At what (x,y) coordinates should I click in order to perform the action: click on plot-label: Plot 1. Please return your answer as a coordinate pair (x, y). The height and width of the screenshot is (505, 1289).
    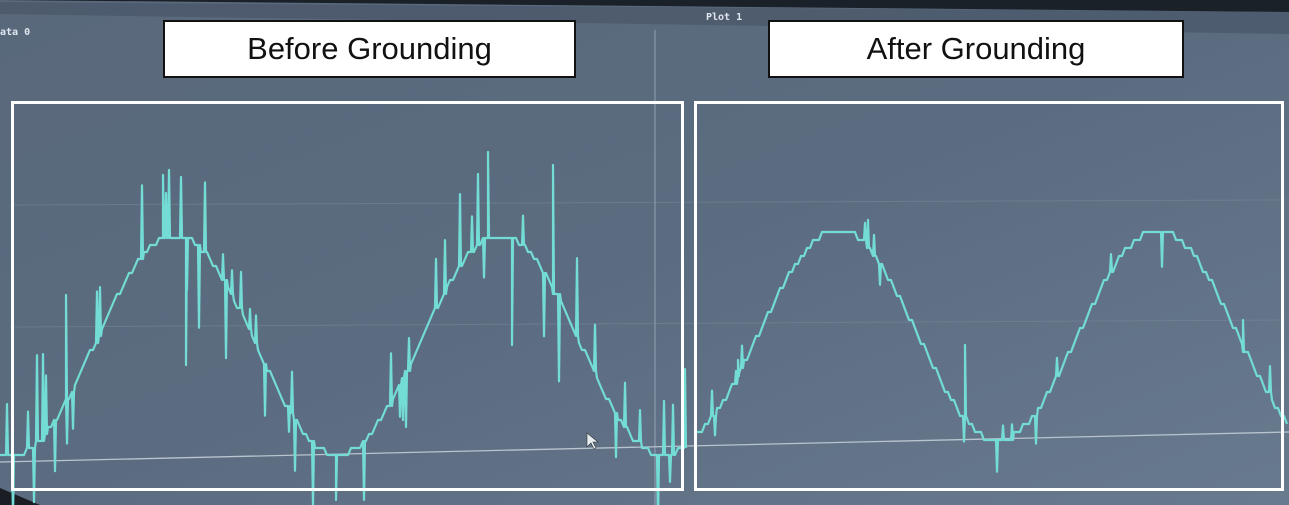
    Looking at the image, I should click on (724, 17).